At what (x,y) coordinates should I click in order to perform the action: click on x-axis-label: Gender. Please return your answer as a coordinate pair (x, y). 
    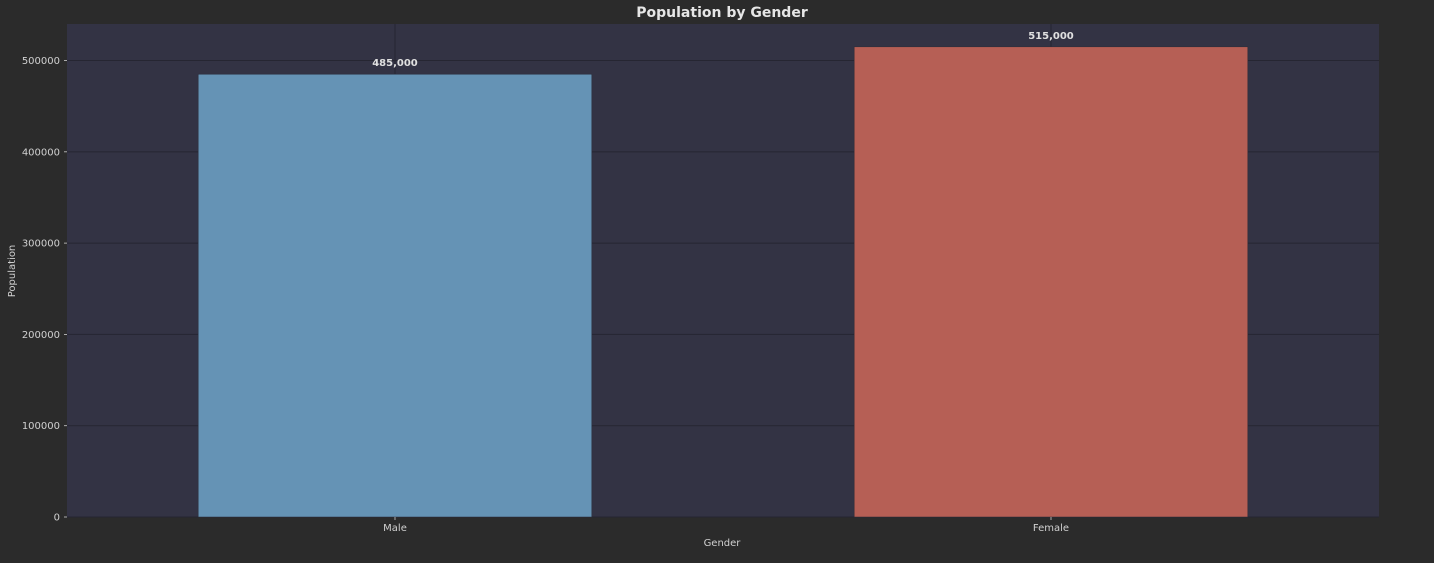
    Looking at the image, I should click on (723, 543).